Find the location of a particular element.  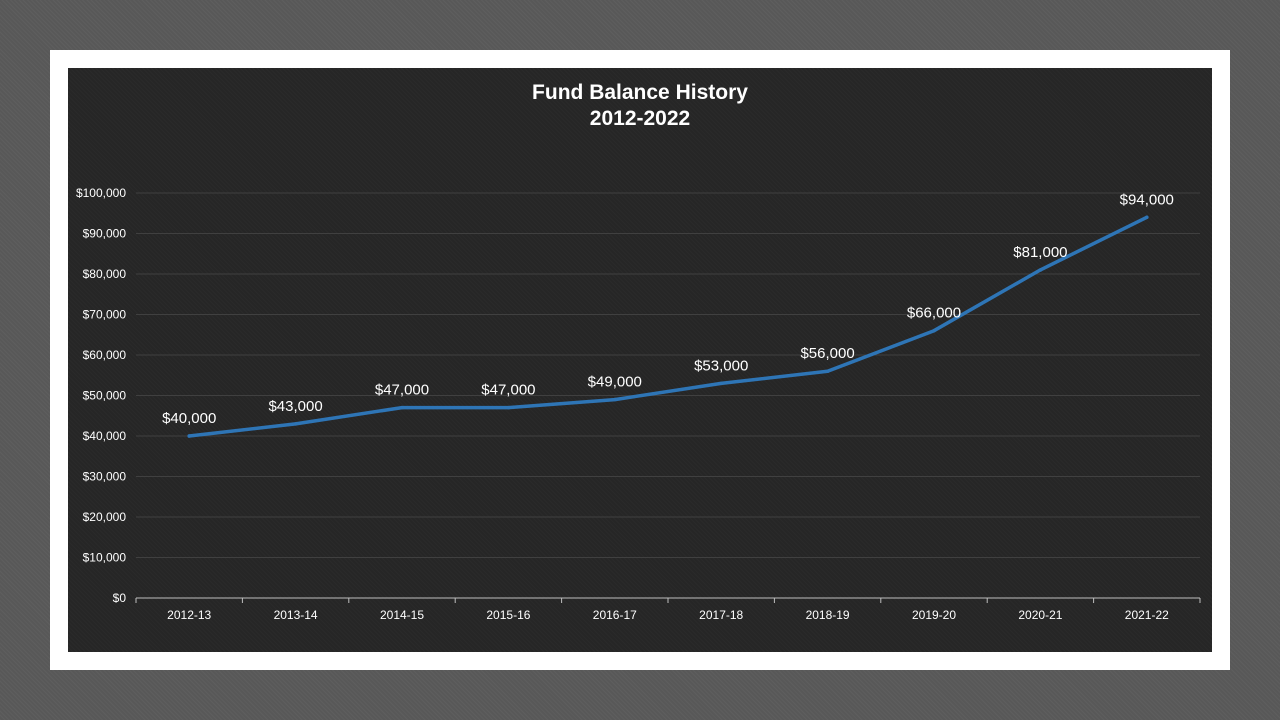

y-tick-label: $0 is located at coordinates (120, 598).